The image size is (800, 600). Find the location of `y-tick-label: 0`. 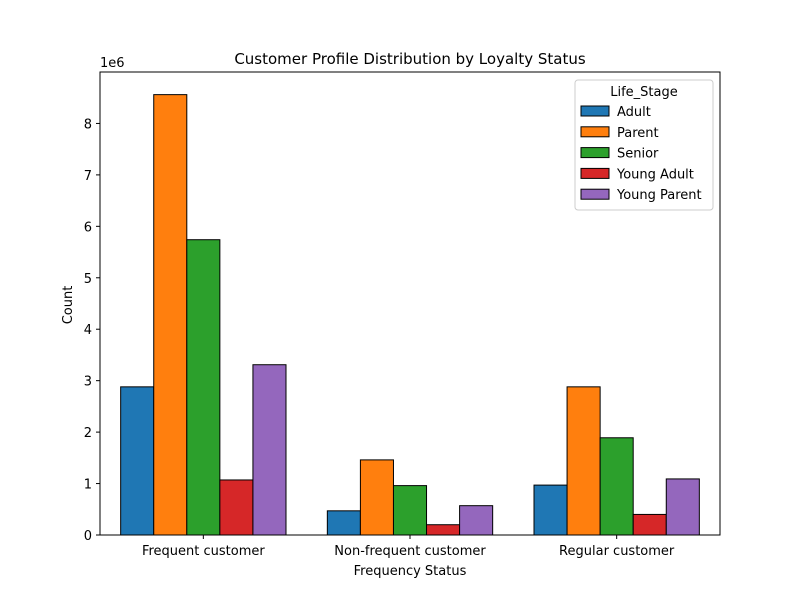

y-tick-label: 0 is located at coordinates (88, 536).